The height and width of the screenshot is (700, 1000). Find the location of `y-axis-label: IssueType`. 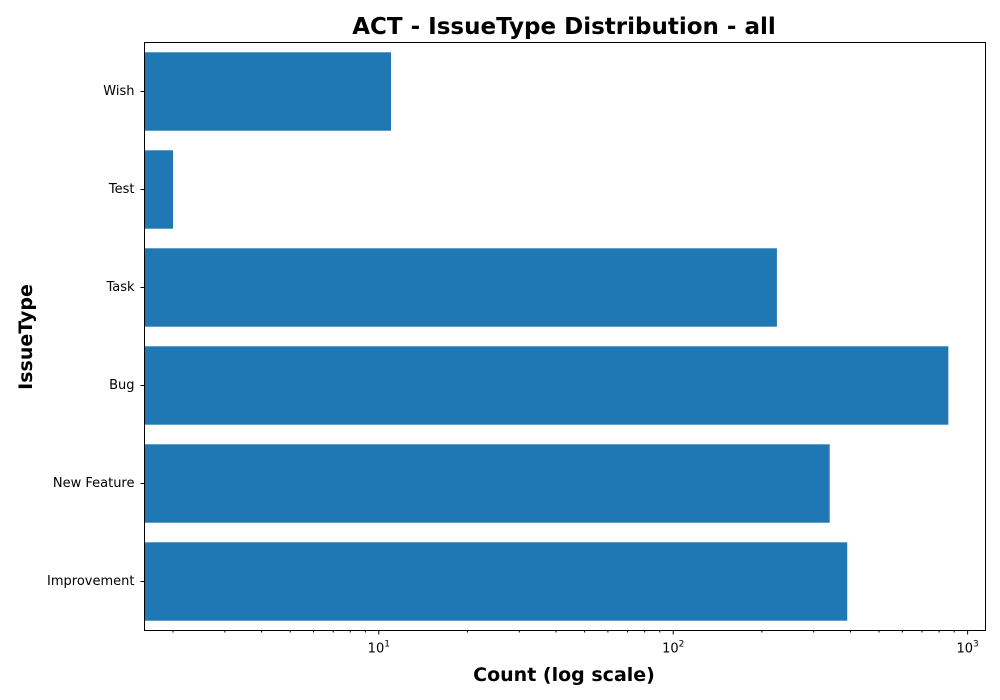

y-axis-label: IssueType is located at coordinates (26, 337).